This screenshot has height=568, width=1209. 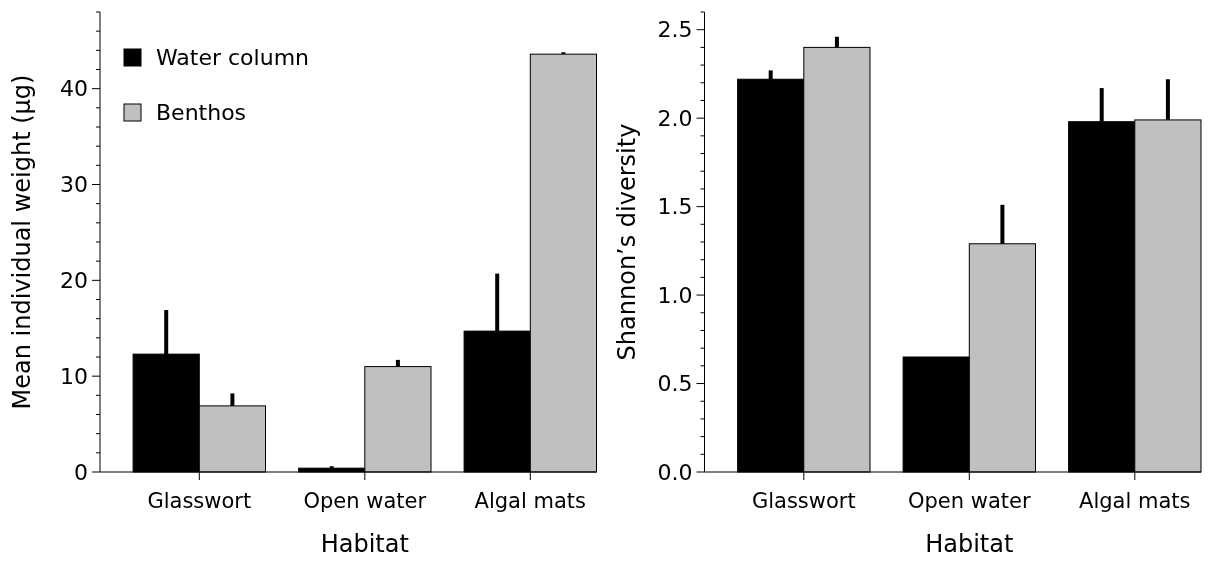 I want to click on y-tick-label: 2.0, so click(x=675, y=118).